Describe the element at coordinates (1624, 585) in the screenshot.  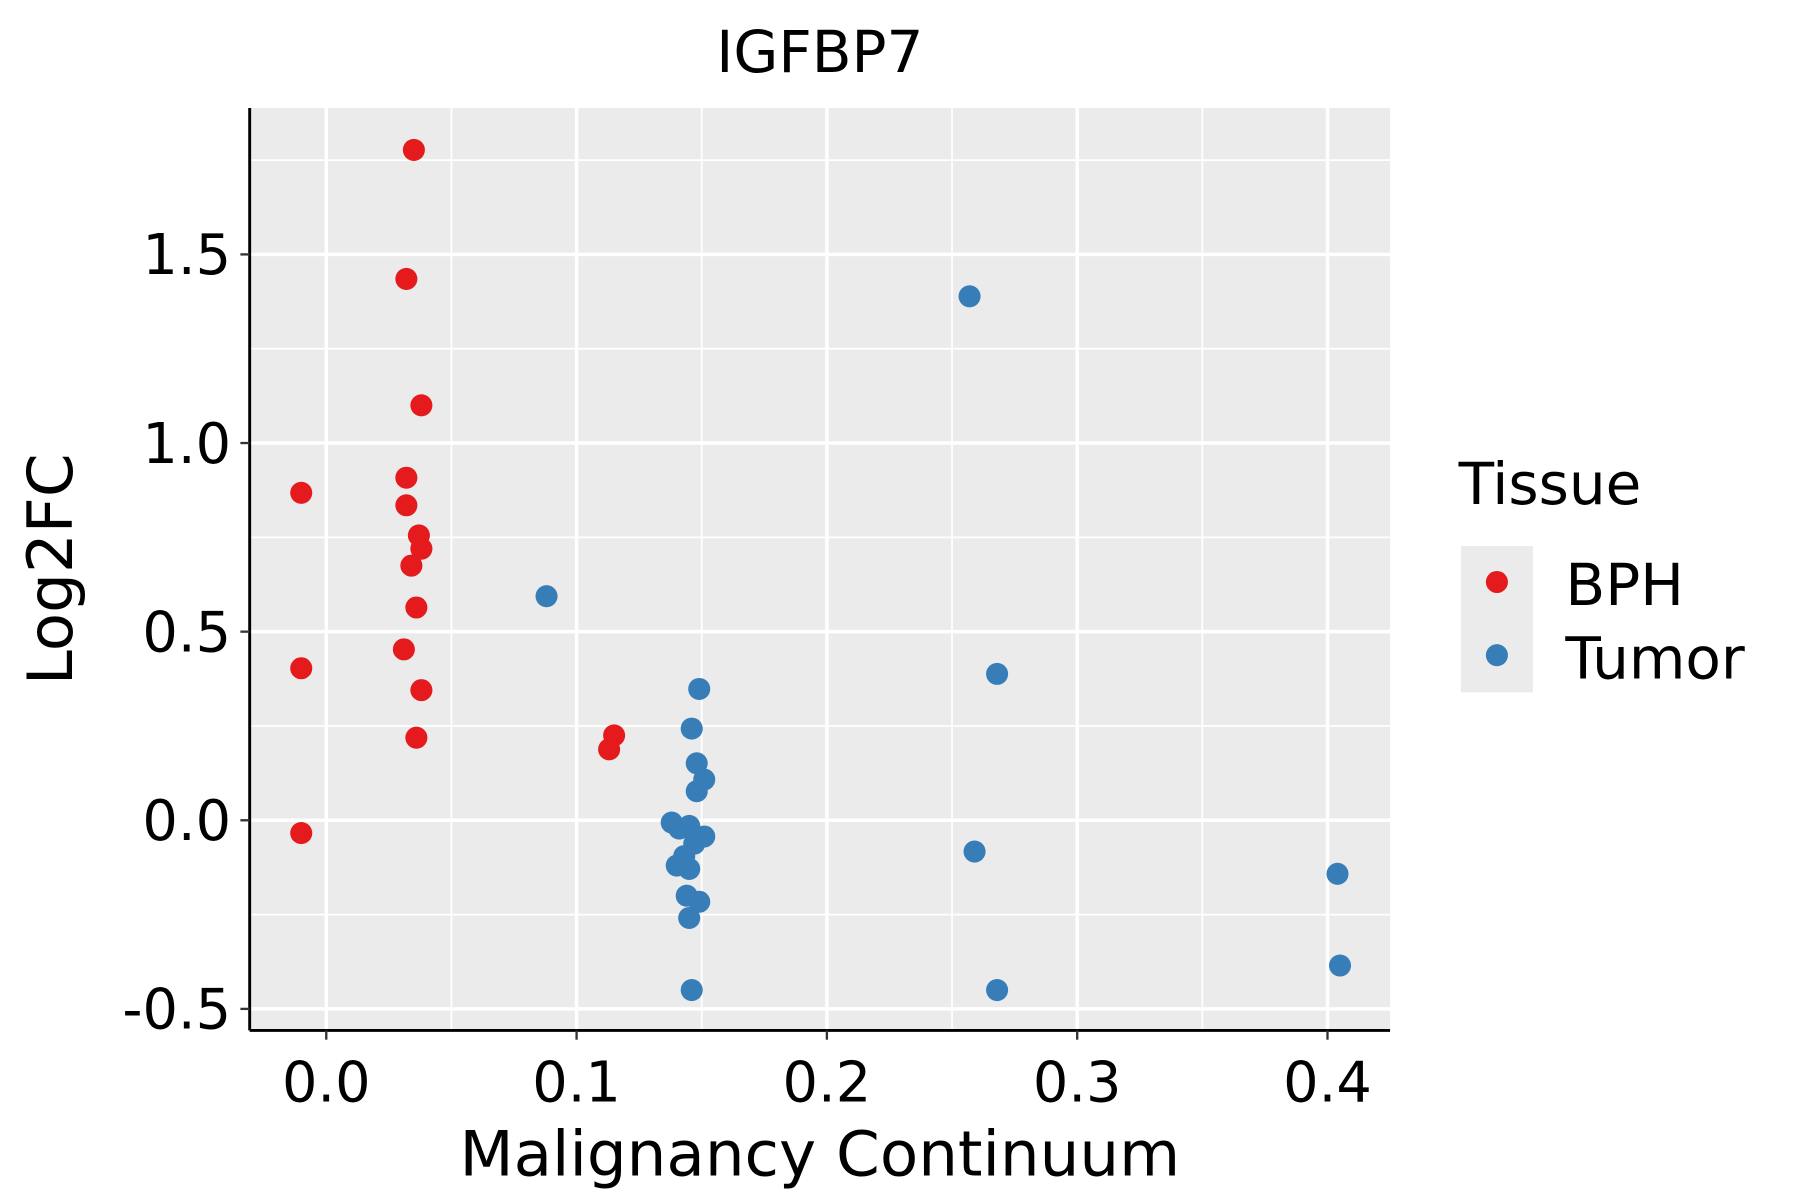
I see `legend-label-bph: BPH` at that location.